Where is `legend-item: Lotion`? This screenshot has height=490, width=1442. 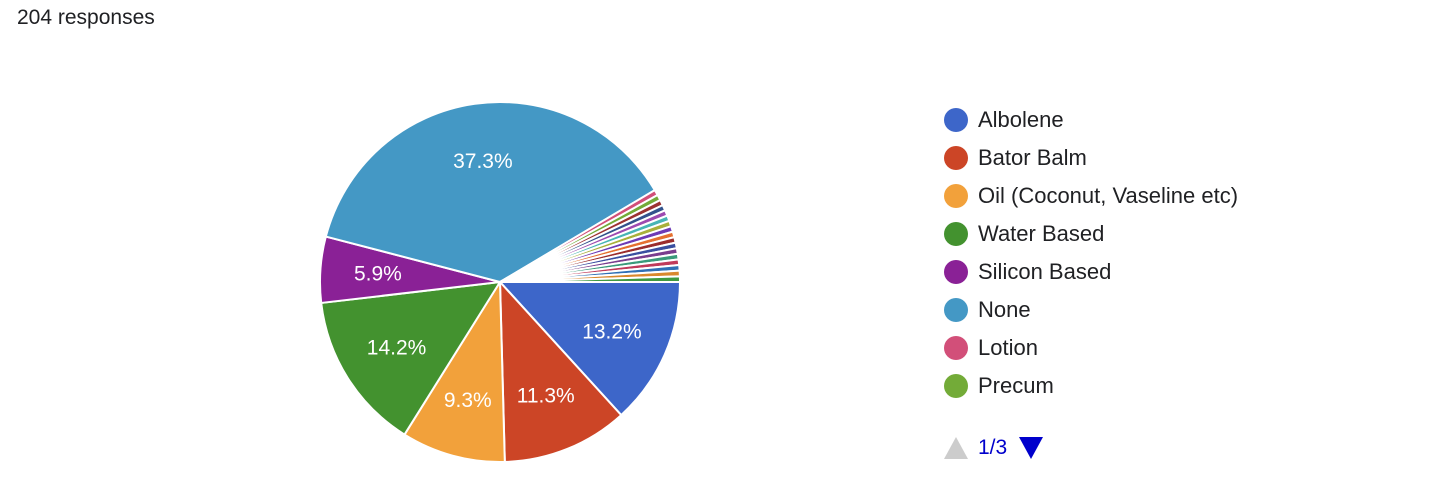 legend-item: Lotion is located at coordinates (1184, 348).